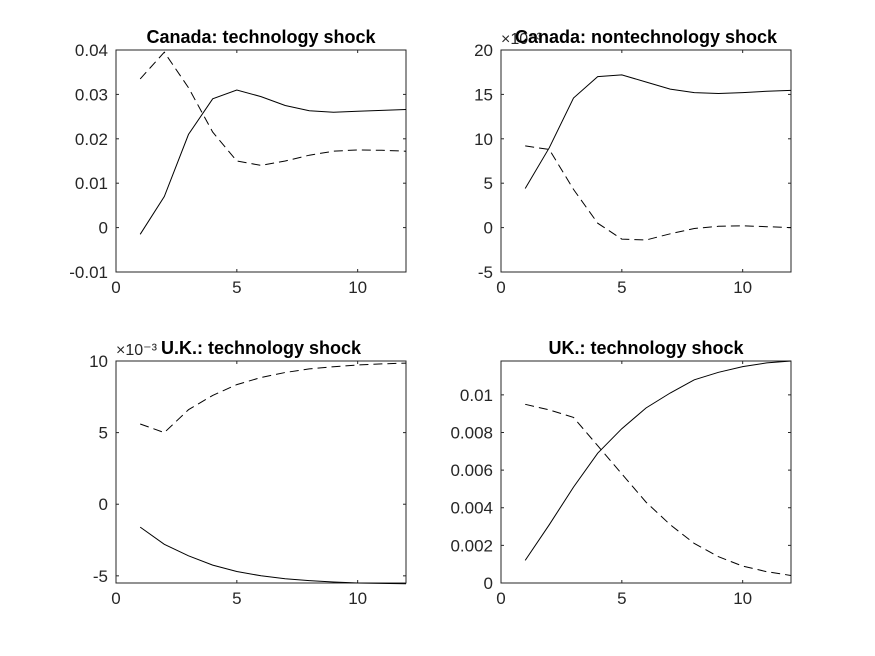 The height and width of the screenshot is (656, 875). What do you see at coordinates (471, 508) in the screenshot?
I see `y-tick-label: 0.004` at bounding box center [471, 508].